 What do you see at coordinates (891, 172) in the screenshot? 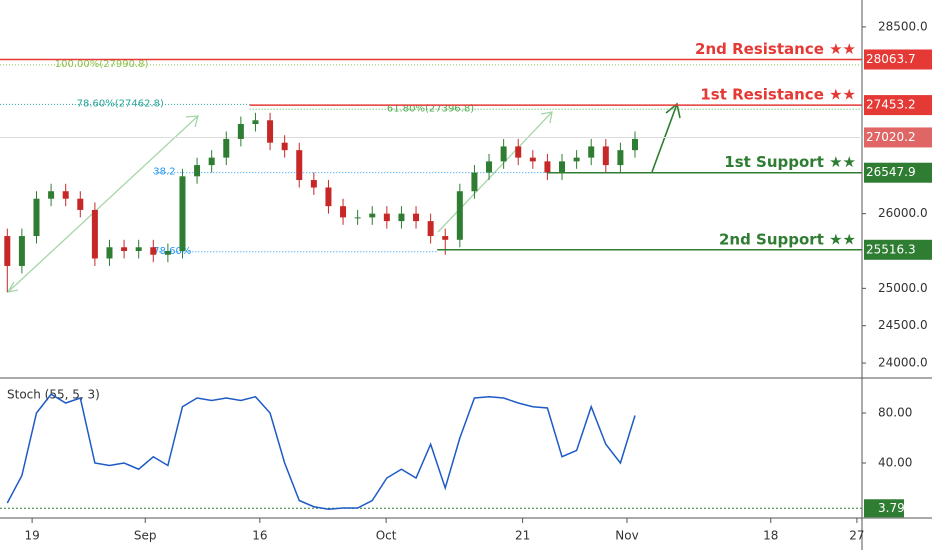
I see `level-value: 26547.9` at bounding box center [891, 172].